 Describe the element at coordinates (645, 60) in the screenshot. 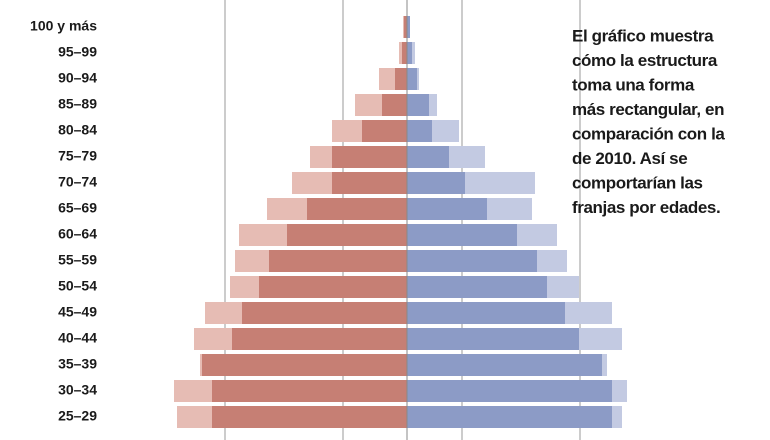

I see `annotation-line: cómo la estructura` at that location.